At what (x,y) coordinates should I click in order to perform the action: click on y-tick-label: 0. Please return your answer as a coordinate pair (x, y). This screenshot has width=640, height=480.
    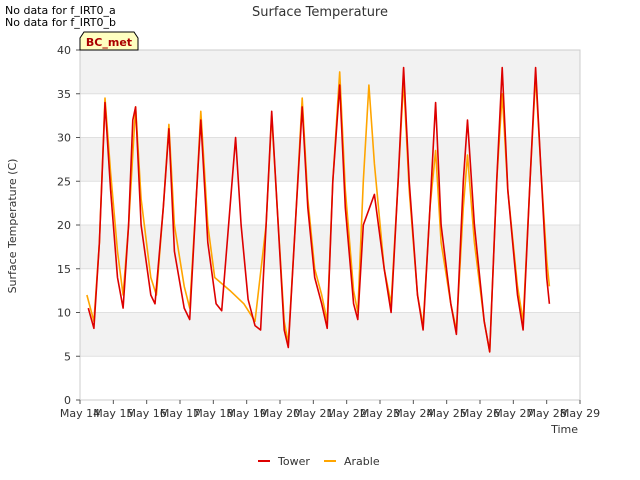
    Looking at the image, I should click on (67, 400).